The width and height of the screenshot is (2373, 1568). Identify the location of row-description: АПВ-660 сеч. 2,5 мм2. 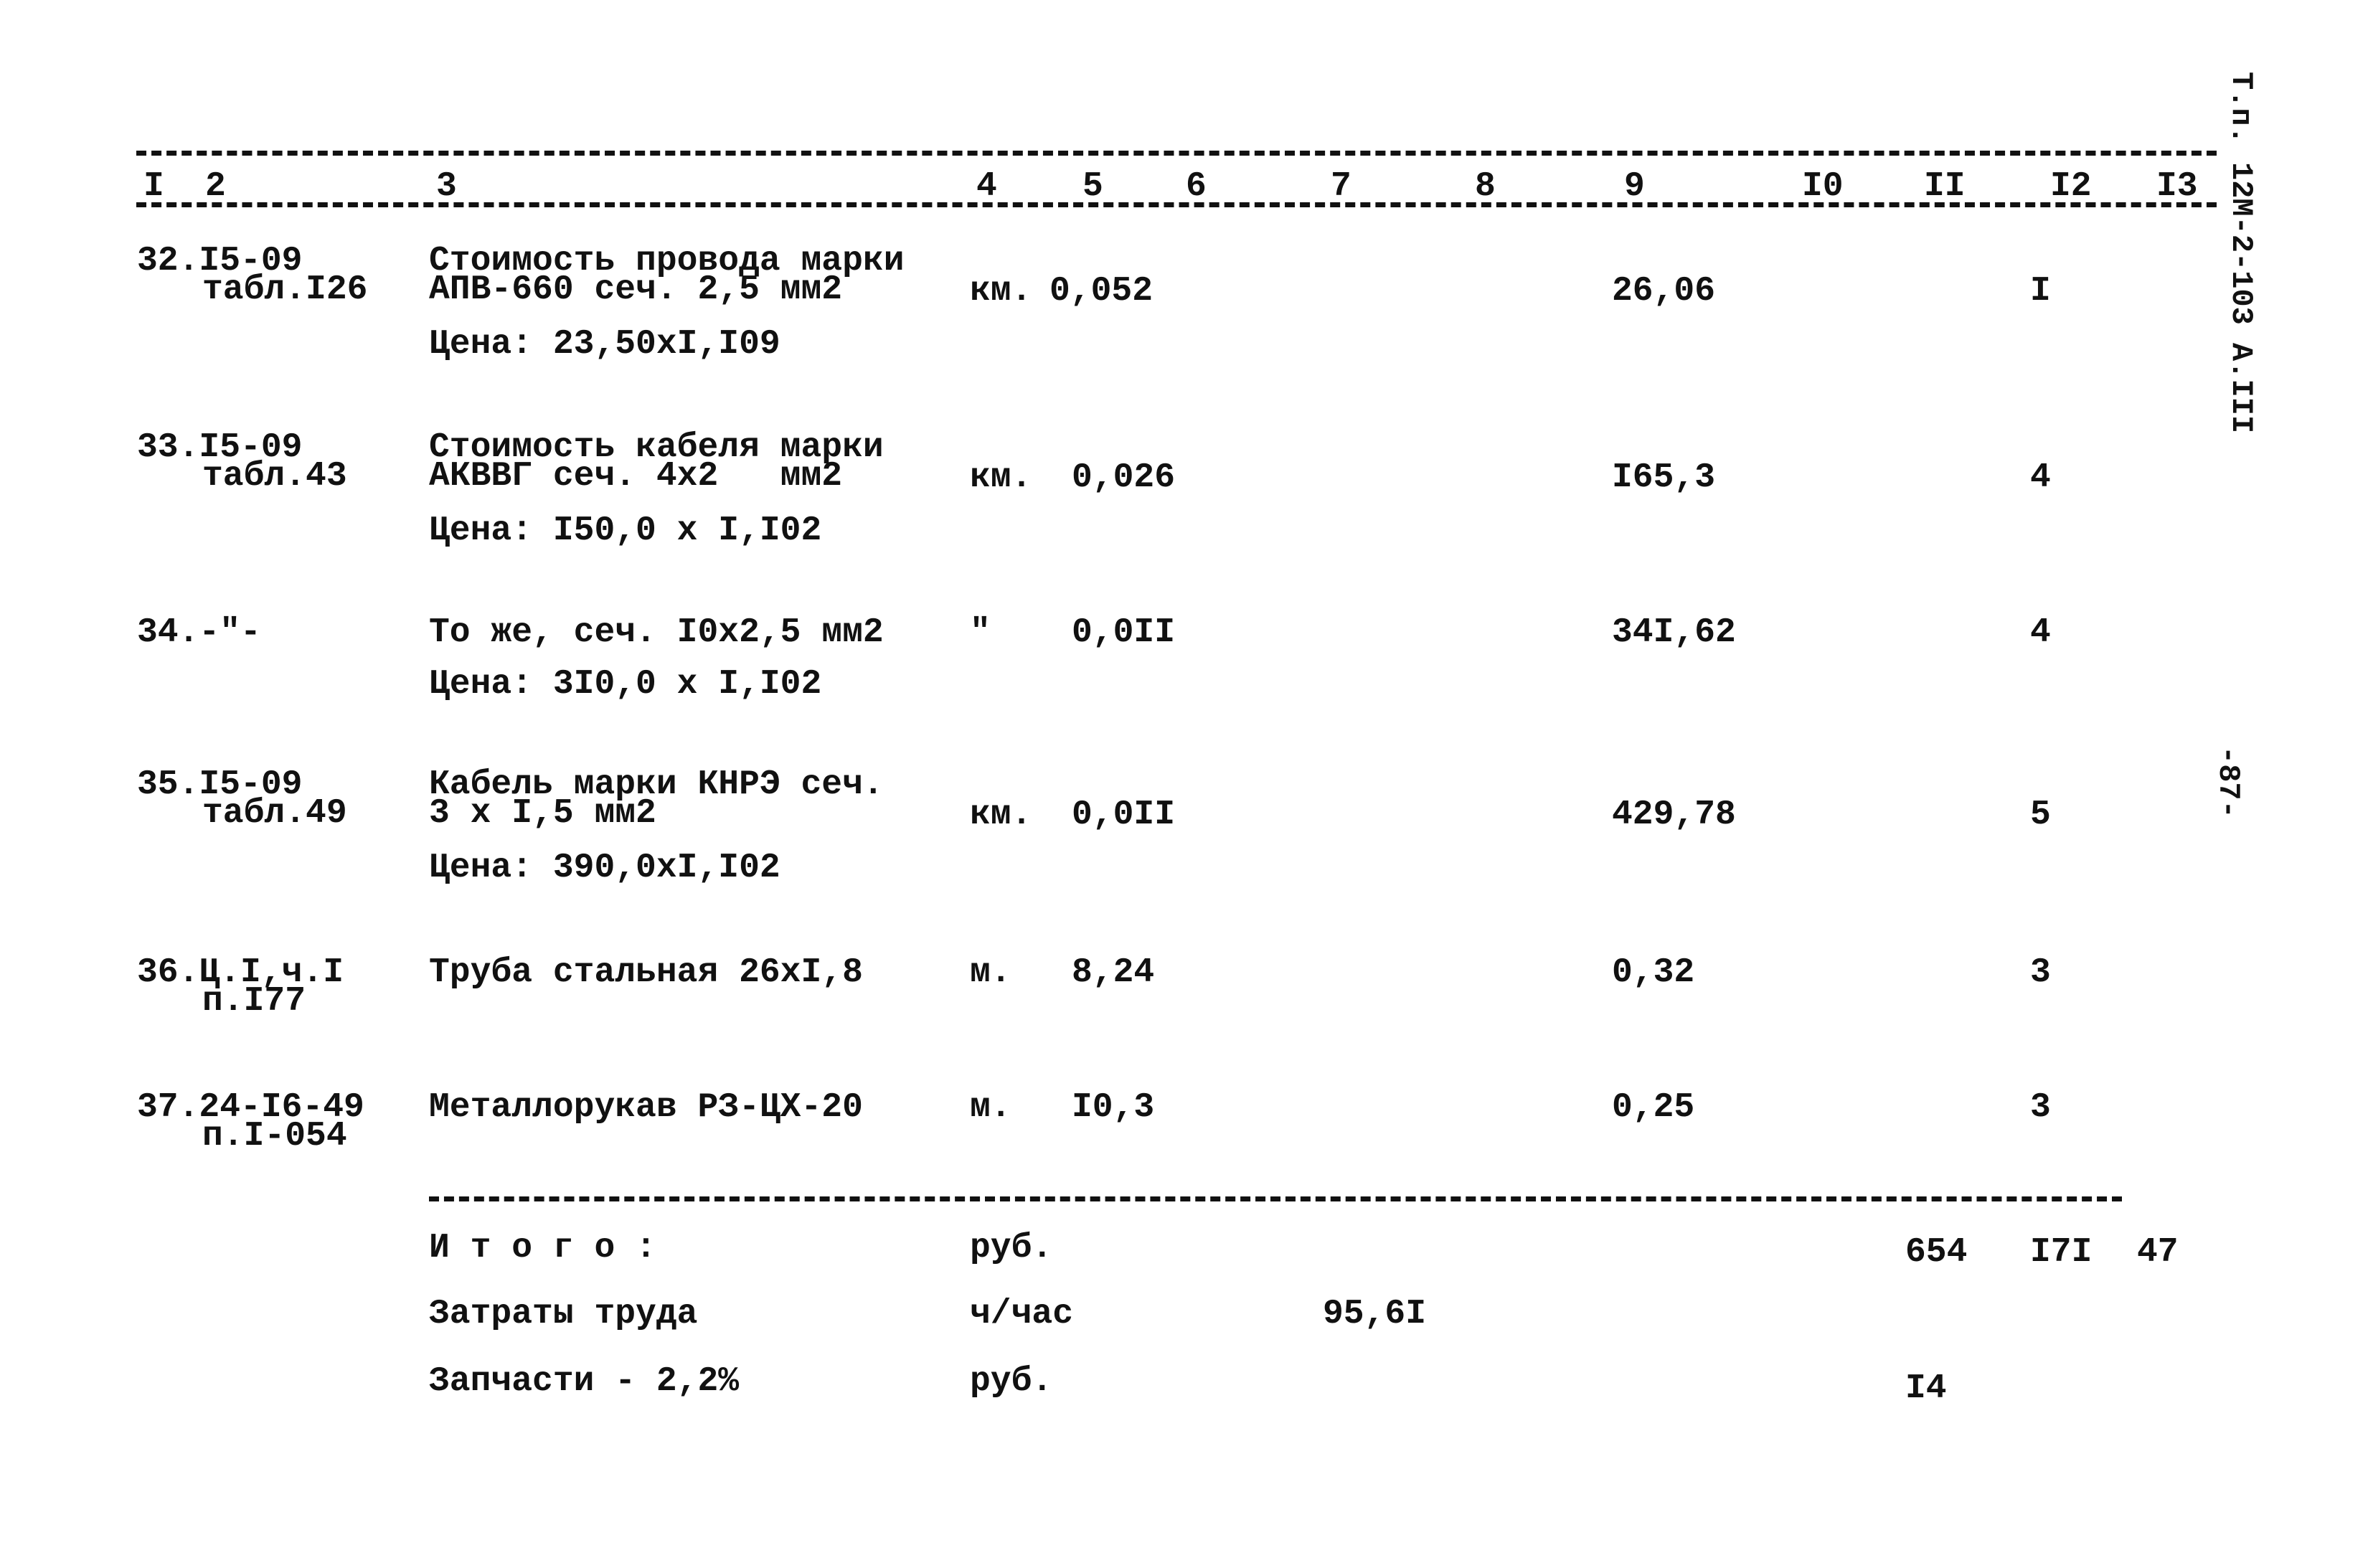
(636, 290).